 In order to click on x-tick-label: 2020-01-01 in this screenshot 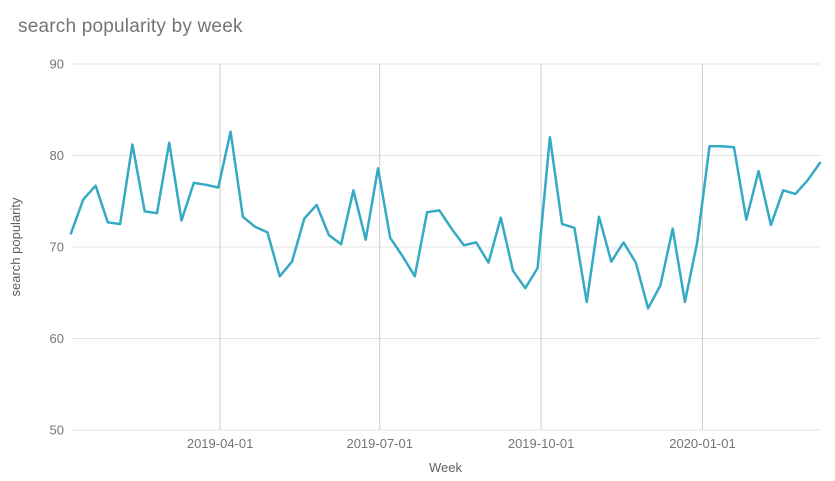, I will do `click(702, 443)`.